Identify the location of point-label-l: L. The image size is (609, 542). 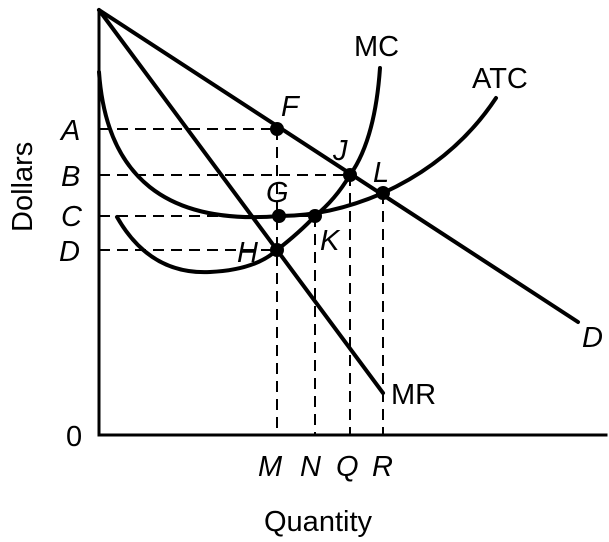
(381, 173).